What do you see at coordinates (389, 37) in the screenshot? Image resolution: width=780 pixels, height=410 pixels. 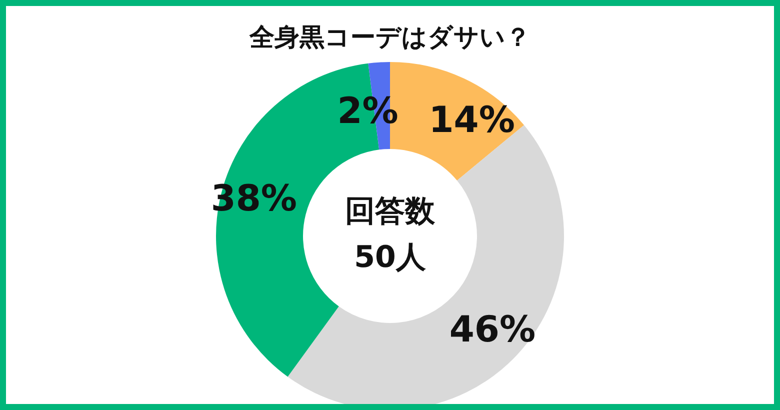 I see `chart-title: 全身黒コーデはダサい？` at bounding box center [389, 37].